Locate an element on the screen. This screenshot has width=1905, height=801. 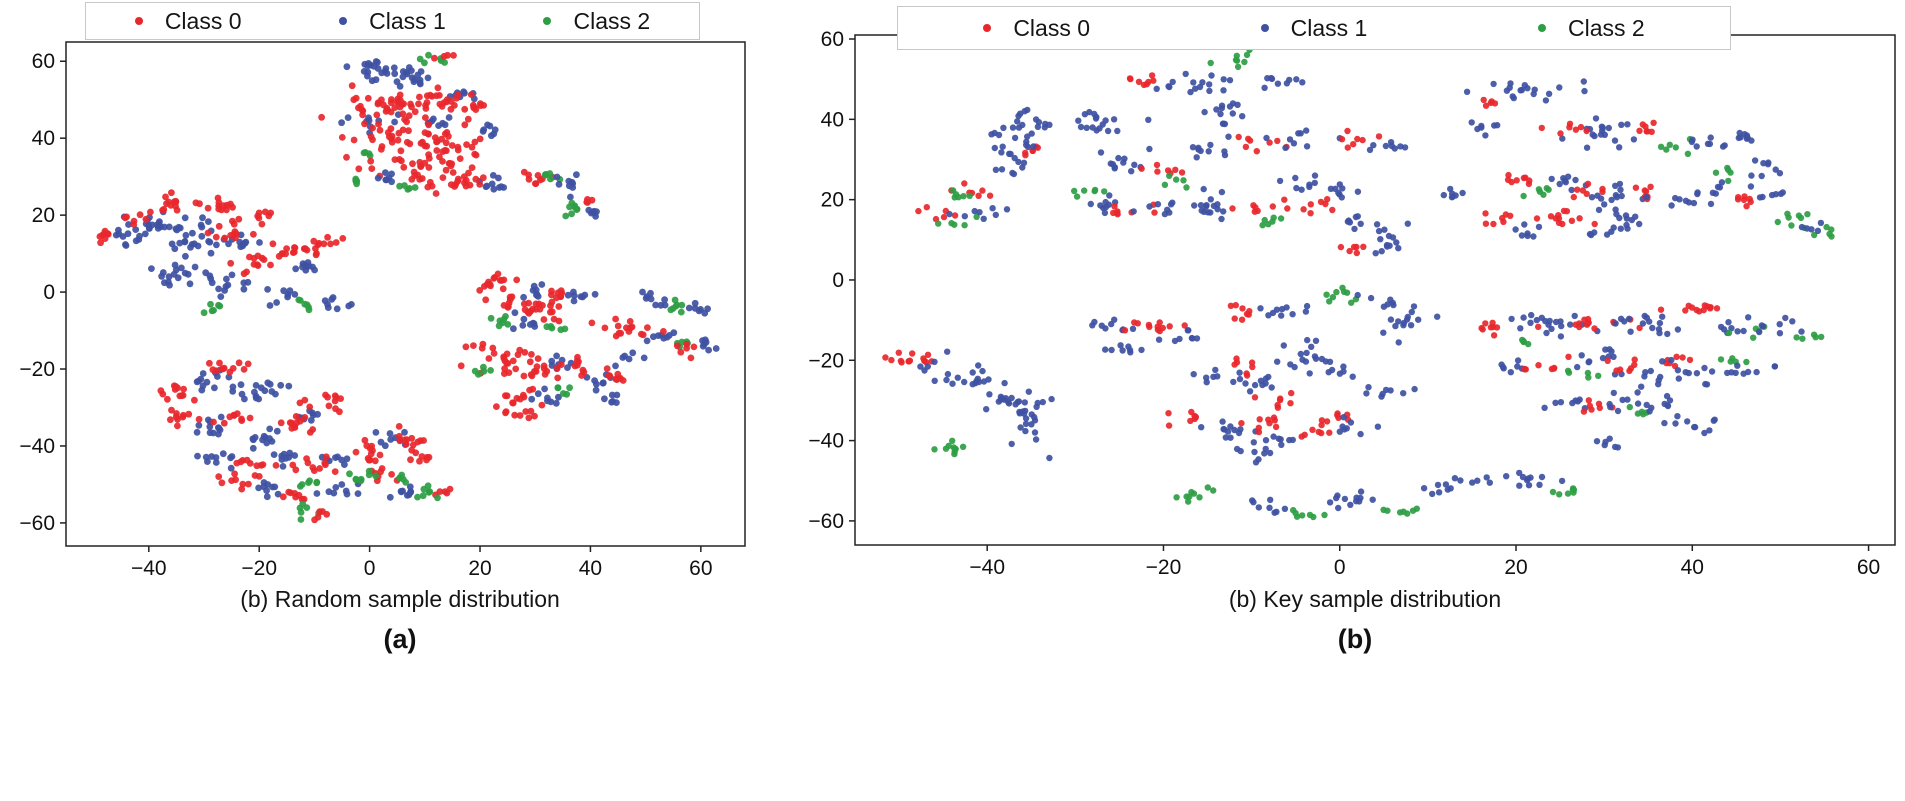
caption-key: (b) Key sample distribution is located at coordinates (1365, 599).